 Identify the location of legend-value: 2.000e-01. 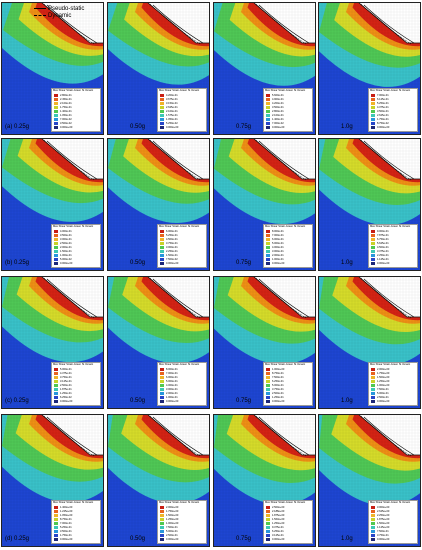
(66, 247).